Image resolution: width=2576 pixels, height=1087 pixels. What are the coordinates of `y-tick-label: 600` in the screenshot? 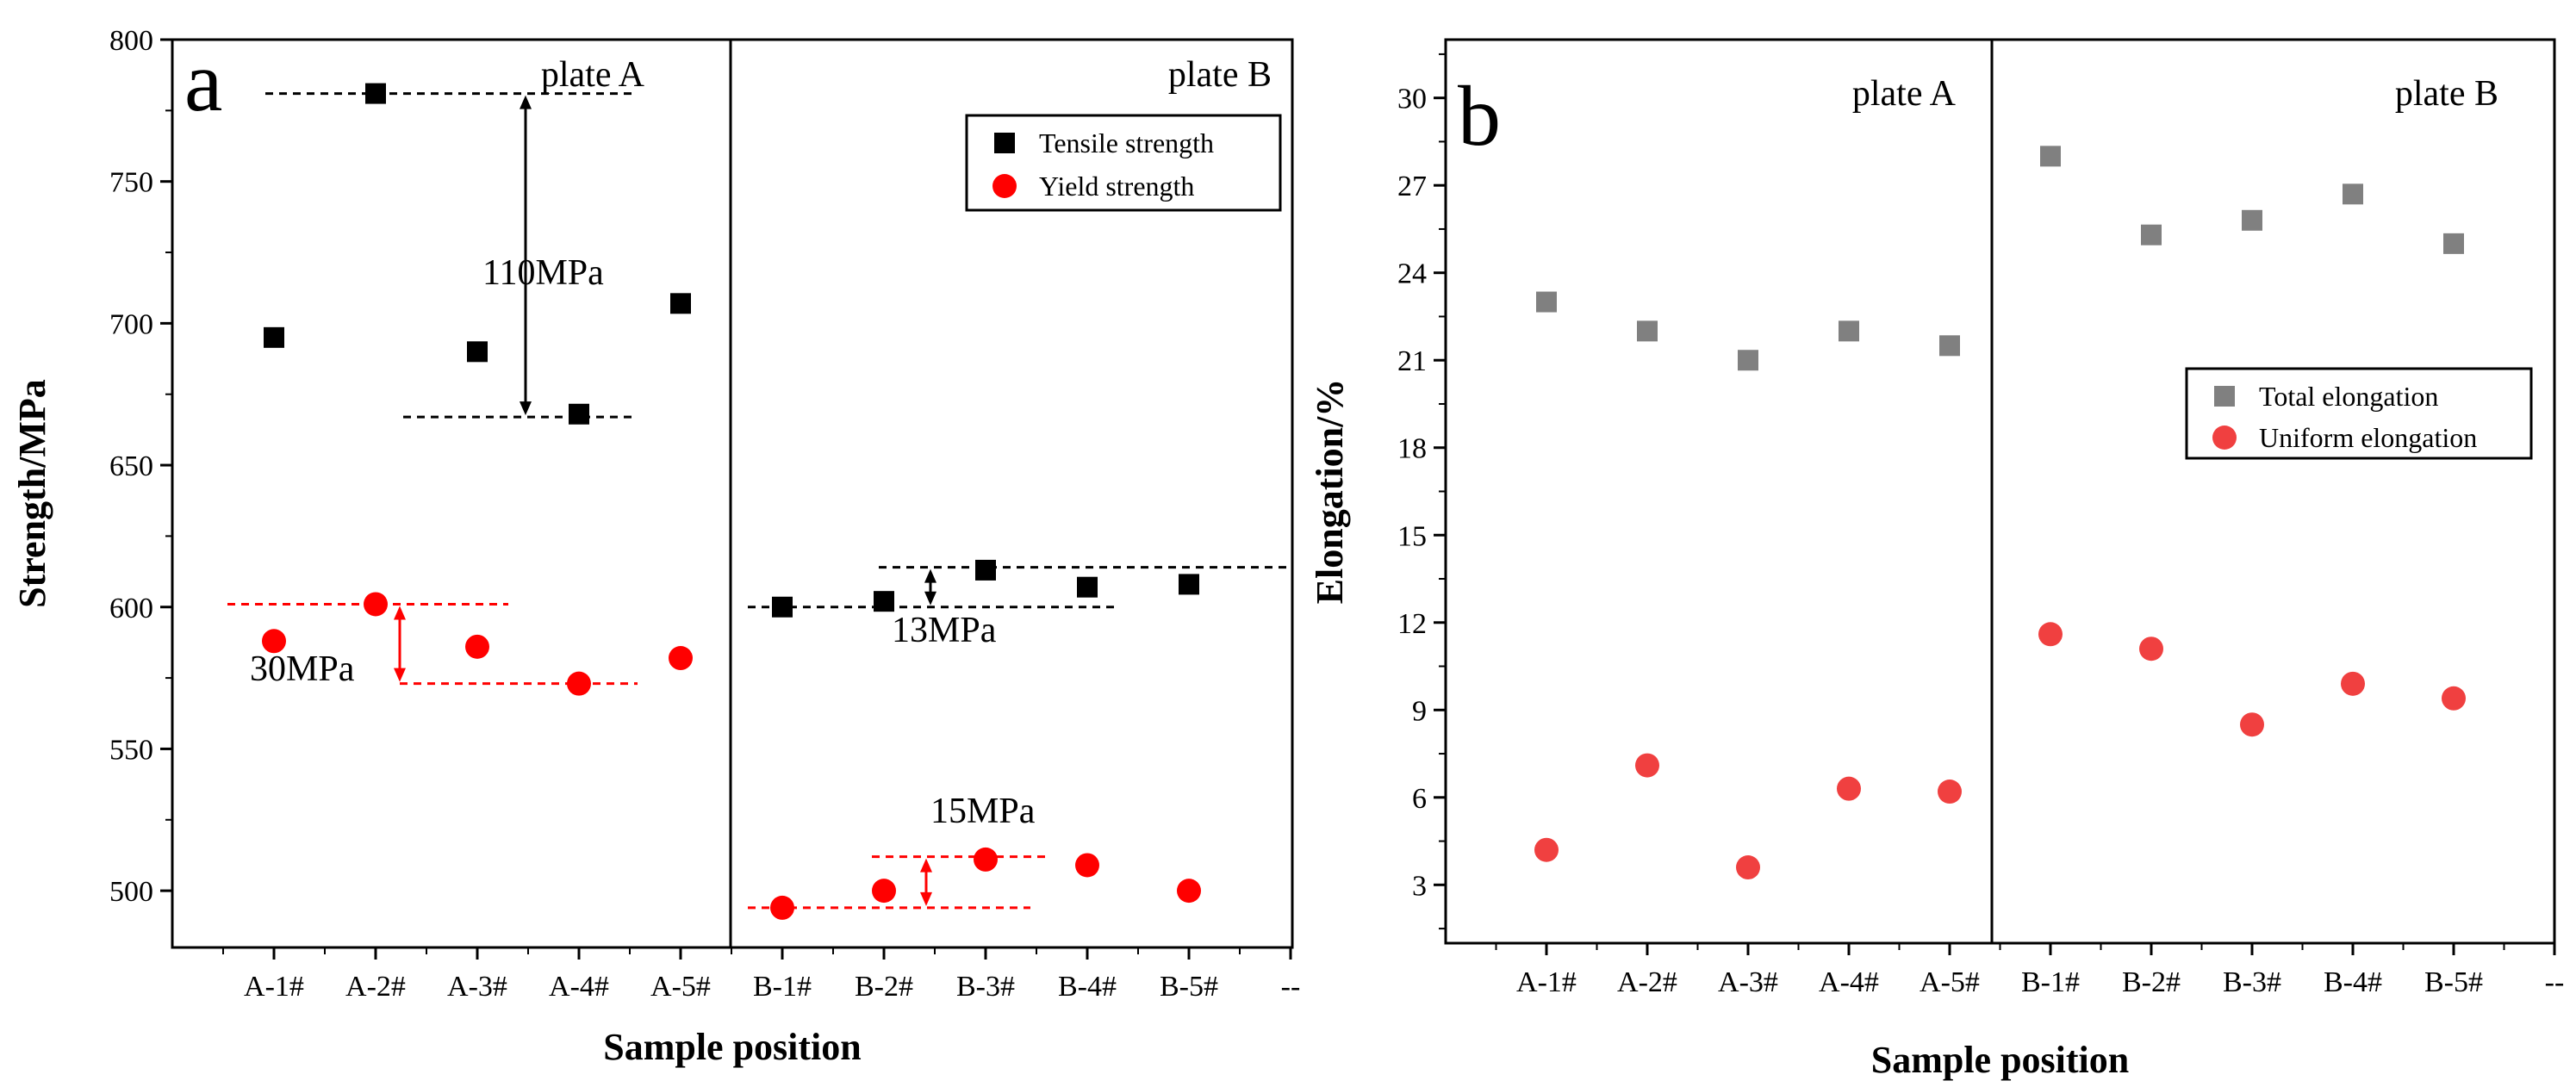 It's located at (131, 608).